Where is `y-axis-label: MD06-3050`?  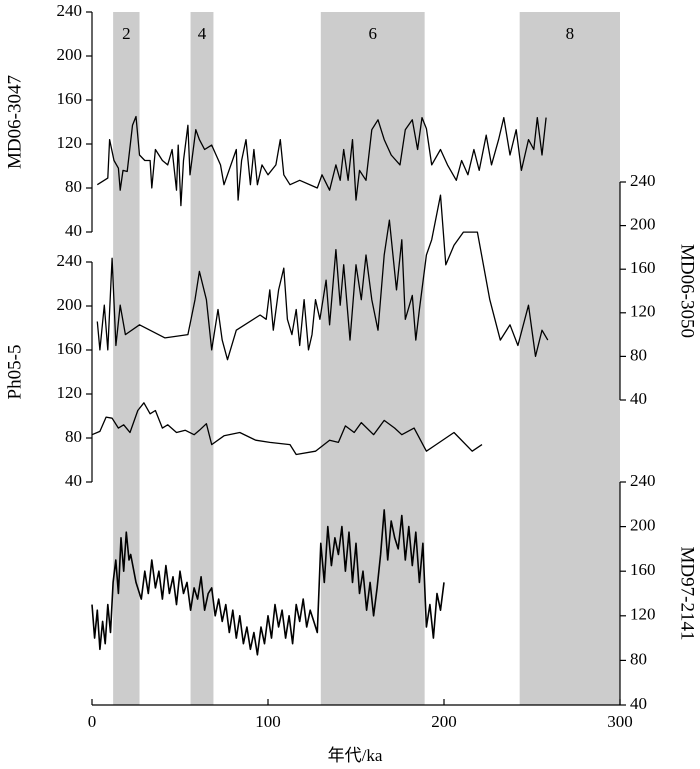 y-axis-label: MD06-3050 is located at coordinates (687, 291).